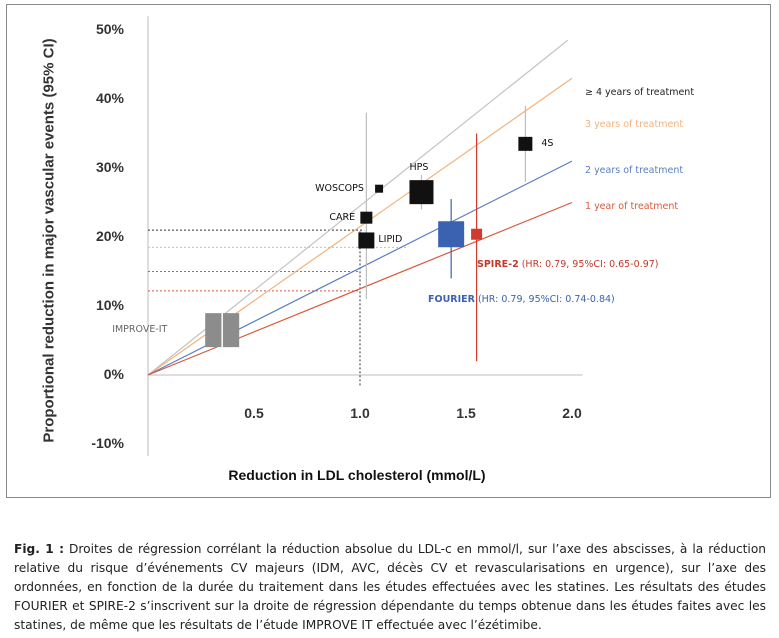 Image resolution: width=779 pixels, height=638 pixels. What do you see at coordinates (342, 217) in the screenshot?
I see `study-label: CARE` at bounding box center [342, 217].